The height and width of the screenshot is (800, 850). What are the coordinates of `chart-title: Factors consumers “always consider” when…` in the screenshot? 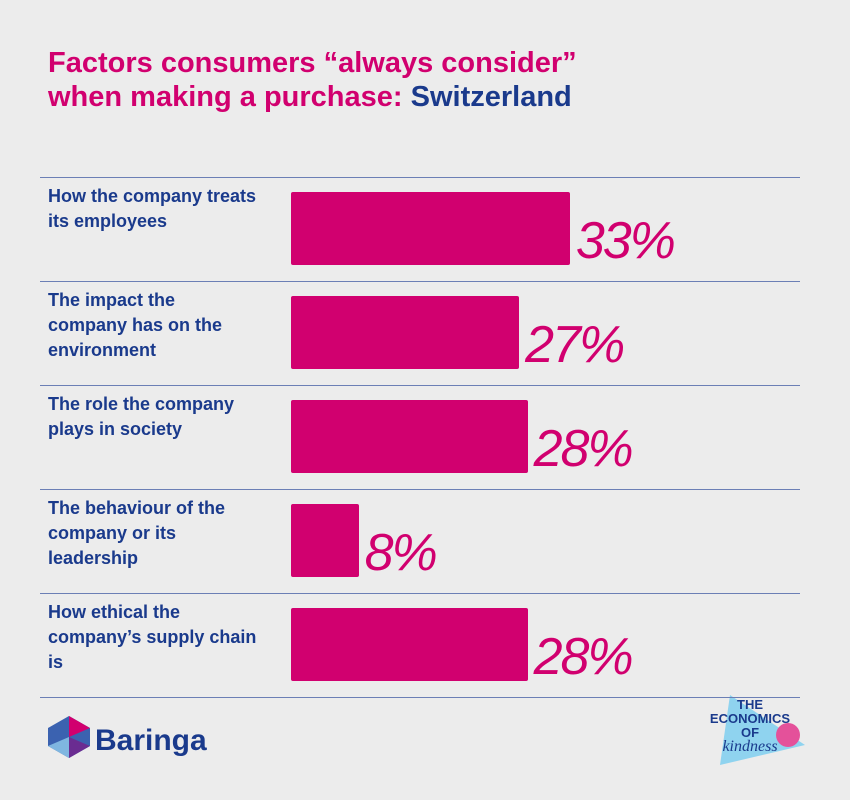 It's located at (312, 80).